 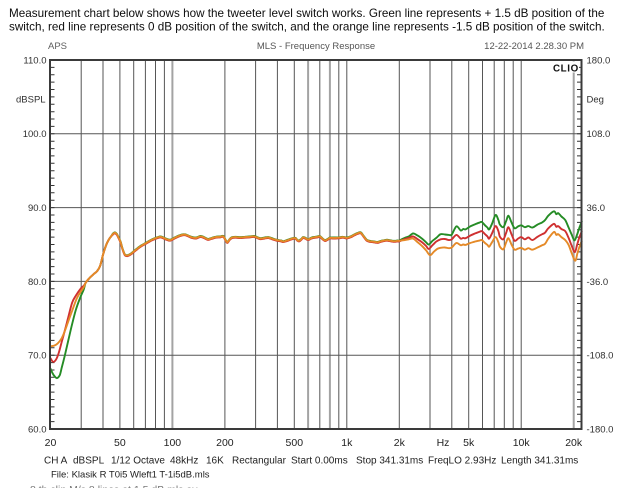 I want to click on svg-text: CH A, so click(x=56, y=461).